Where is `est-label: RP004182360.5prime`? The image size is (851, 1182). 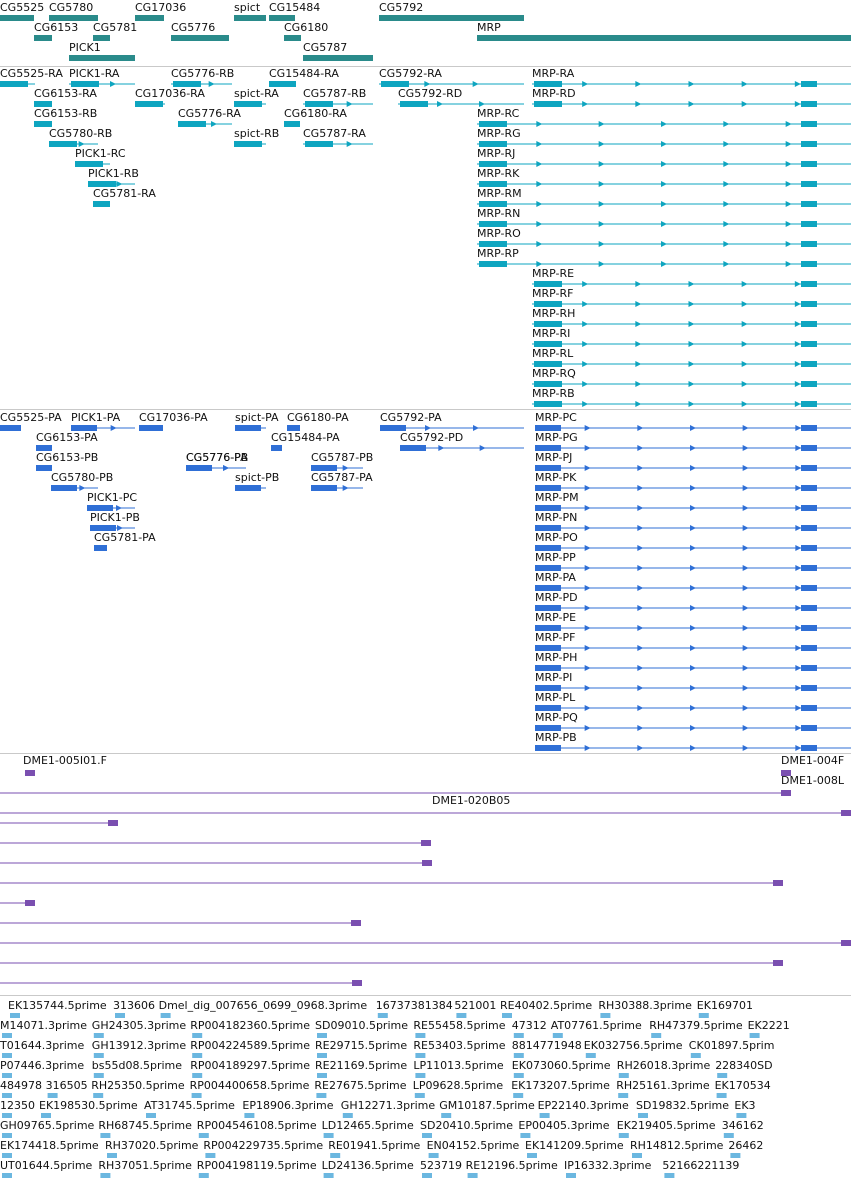
est-label: RP004182360.5prime is located at coordinates (250, 1025).